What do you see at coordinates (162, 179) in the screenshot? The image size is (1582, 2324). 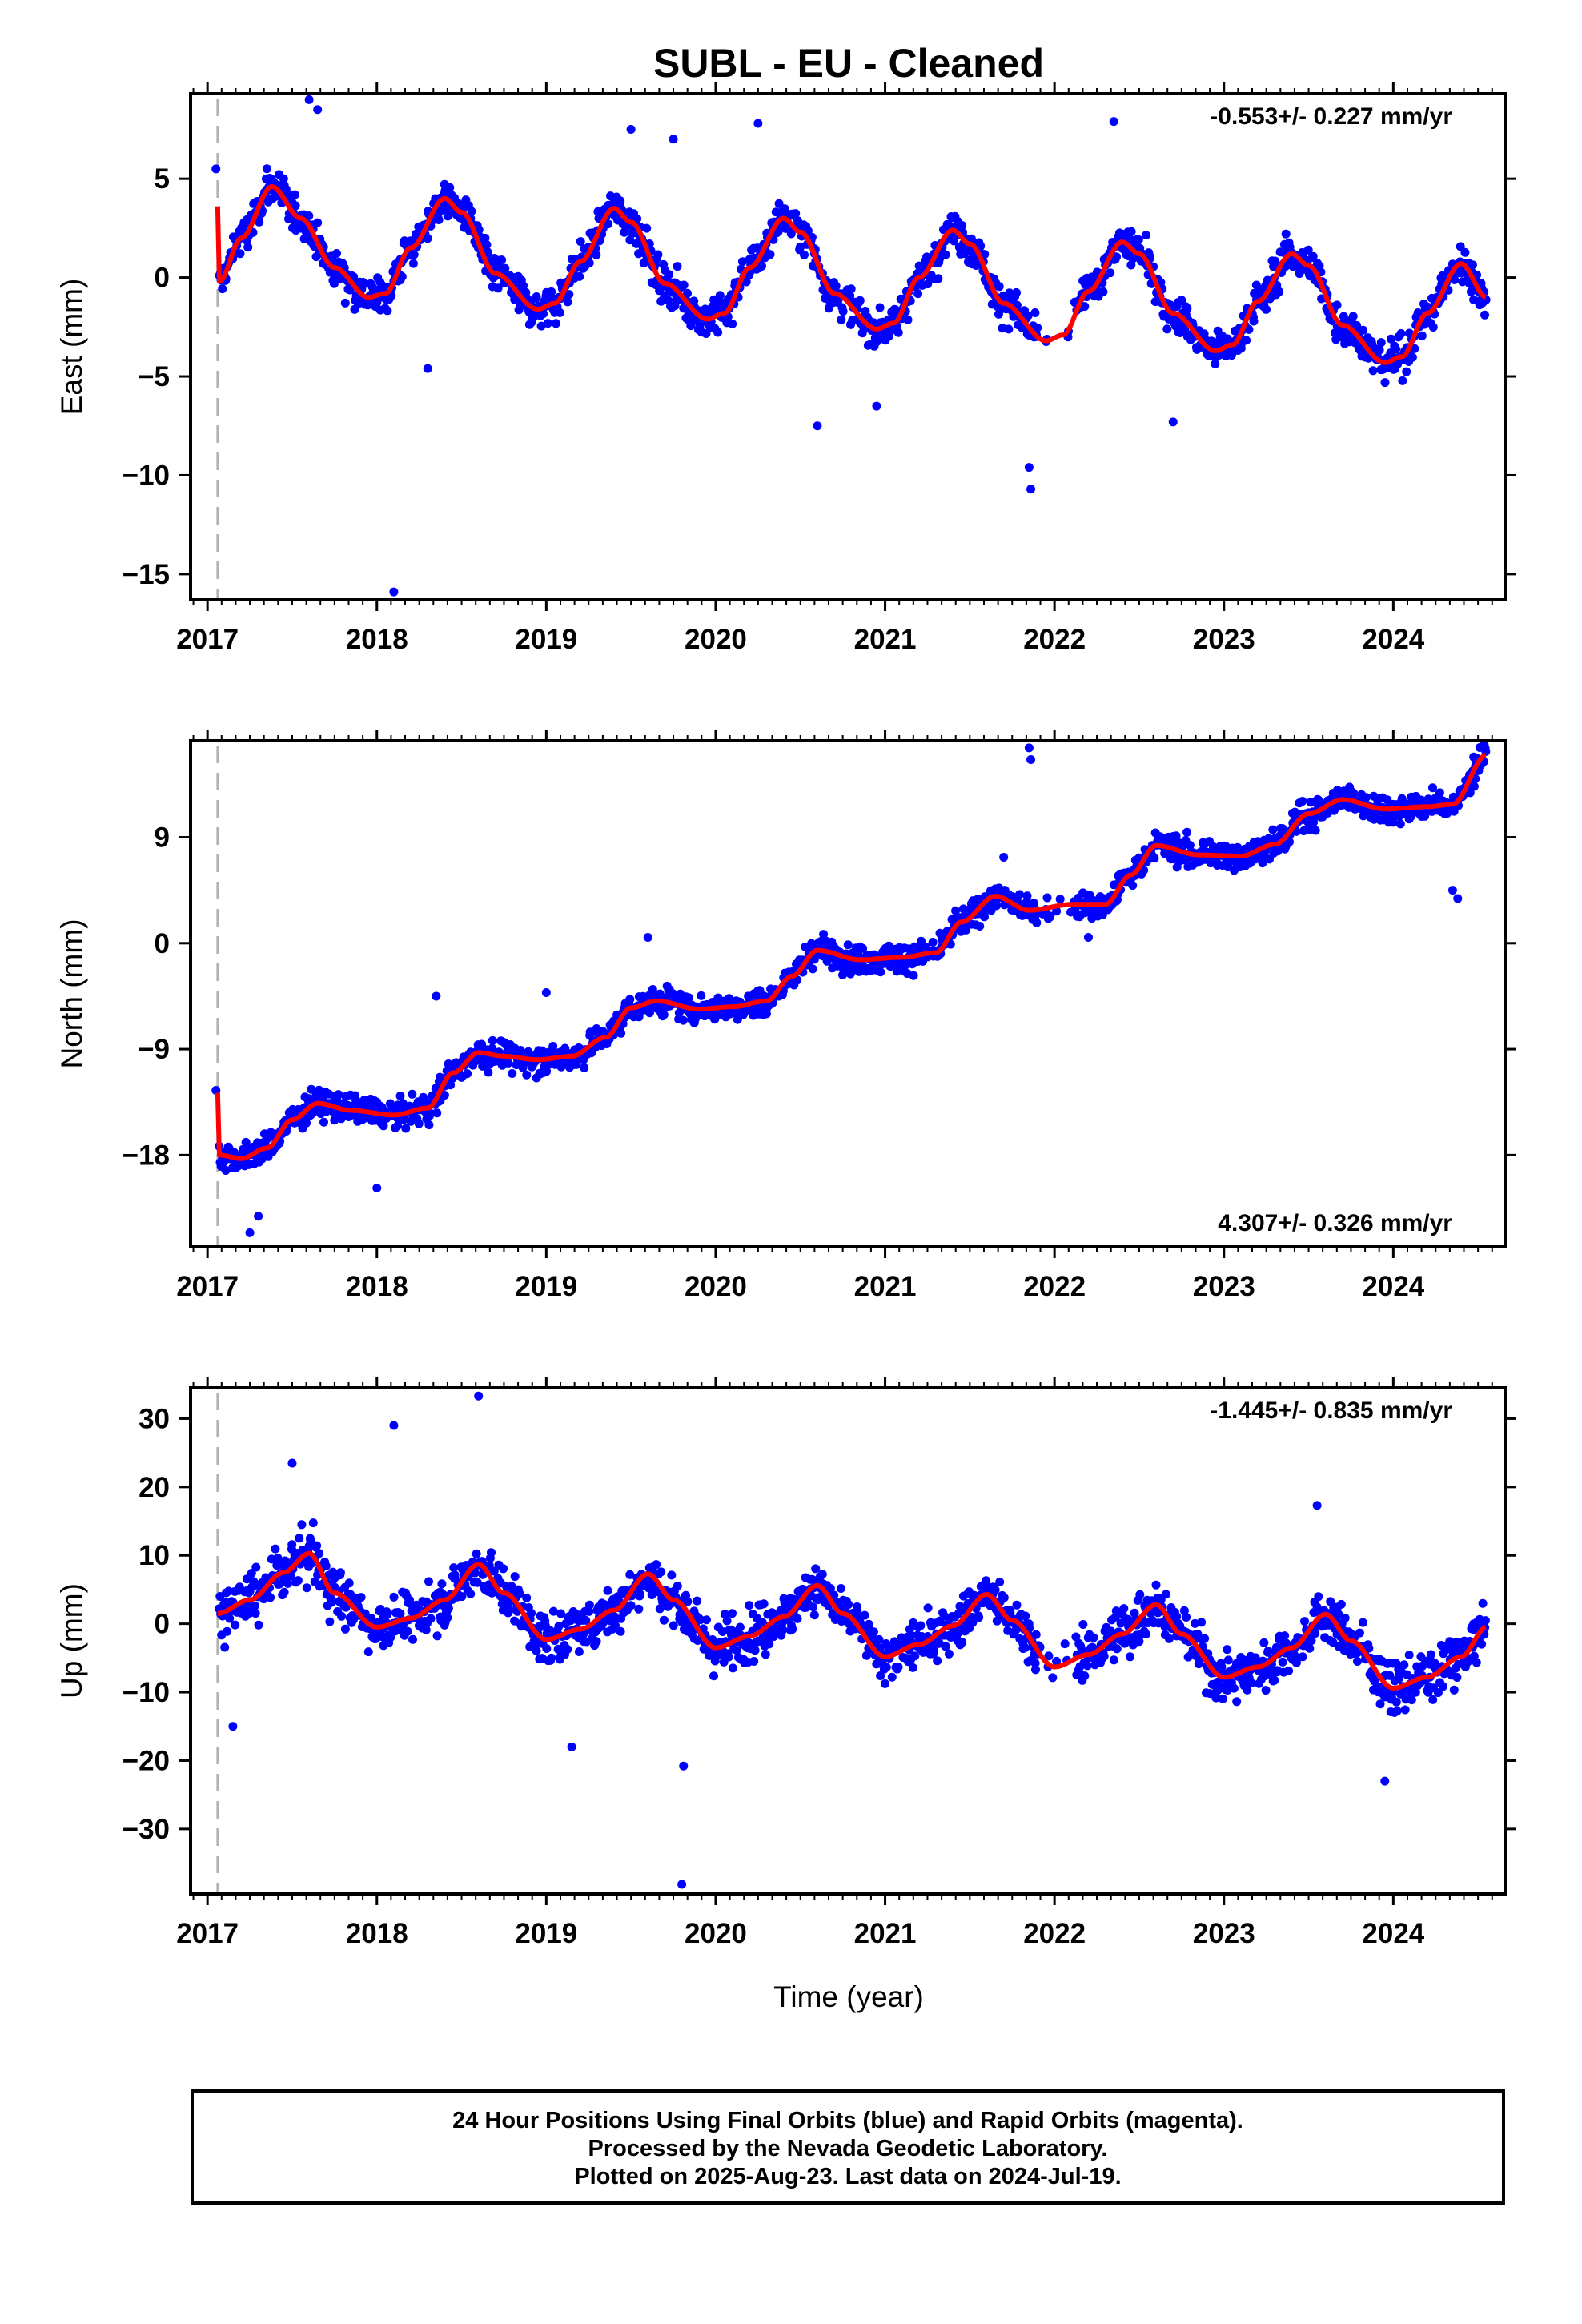 I see `y-tick-label: 5` at bounding box center [162, 179].